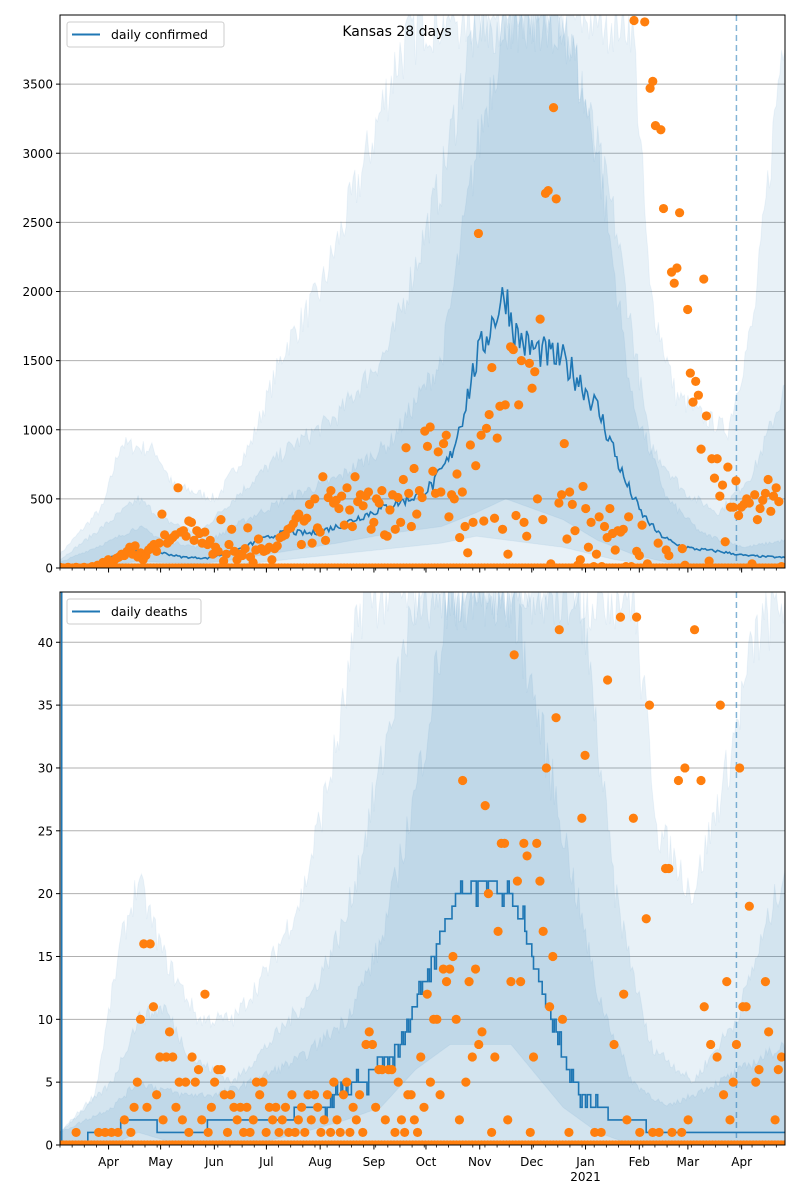 The image size is (800, 1200). What do you see at coordinates (45, 706) in the screenshot?
I see `y-tick-label: 35` at bounding box center [45, 706].